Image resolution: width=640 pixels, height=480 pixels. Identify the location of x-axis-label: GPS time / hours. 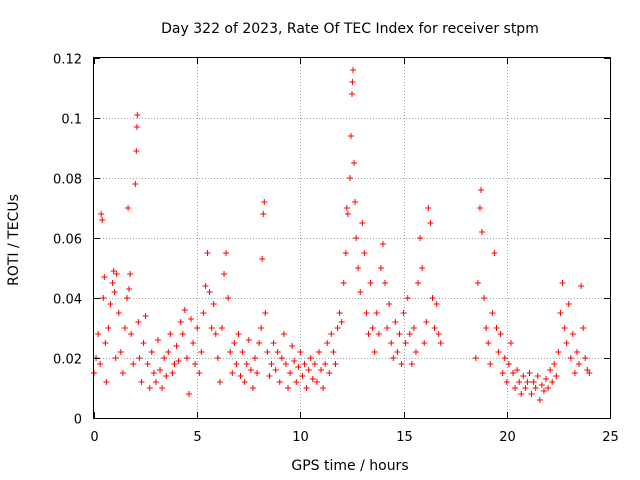
(349, 466).